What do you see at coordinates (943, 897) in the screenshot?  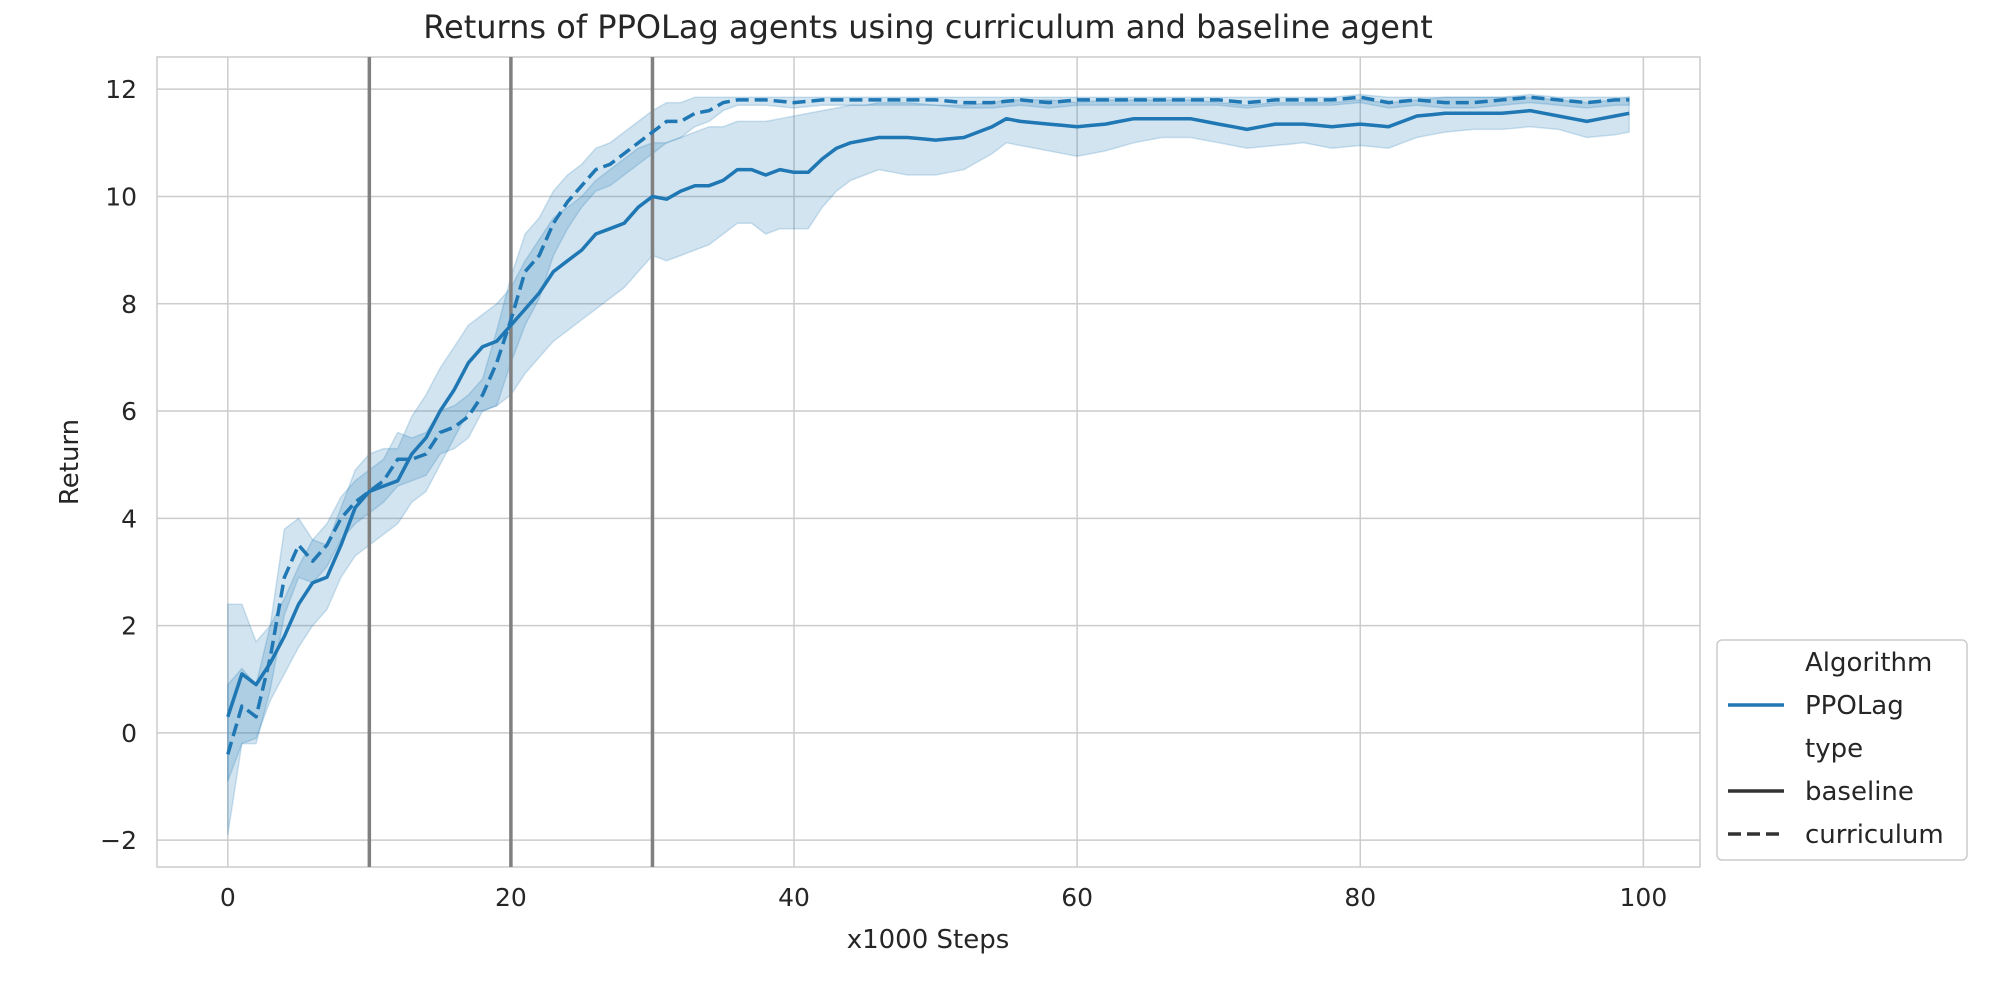 I see `x-tick-labels: 0 20 40 60 80 100` at bounding box center [943, 897].